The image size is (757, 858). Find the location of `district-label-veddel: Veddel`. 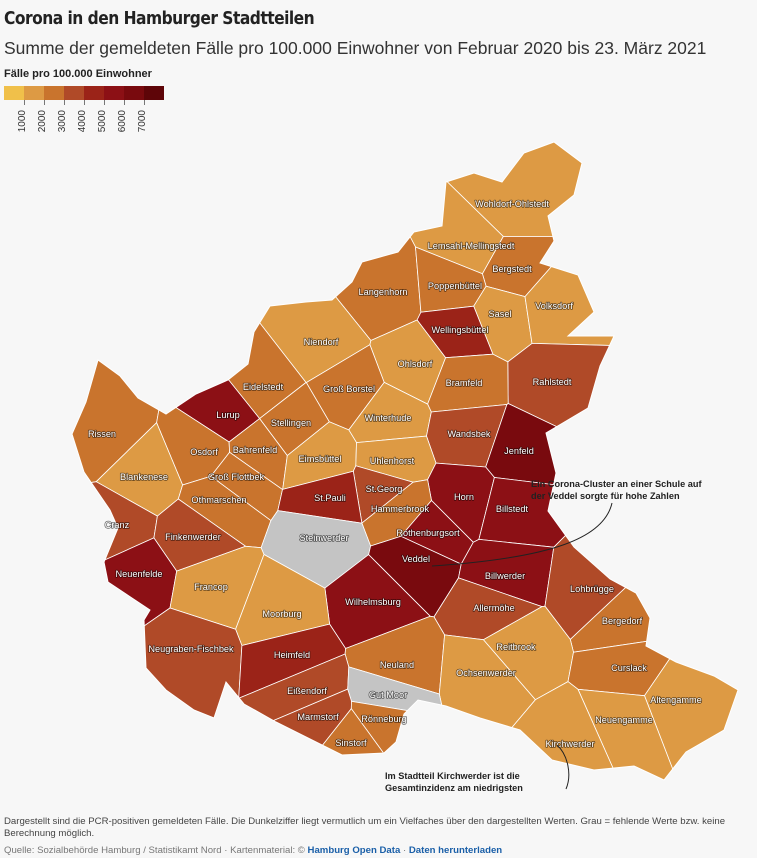

district-label-veddel: Veddel is located at coordinates (416, 559).